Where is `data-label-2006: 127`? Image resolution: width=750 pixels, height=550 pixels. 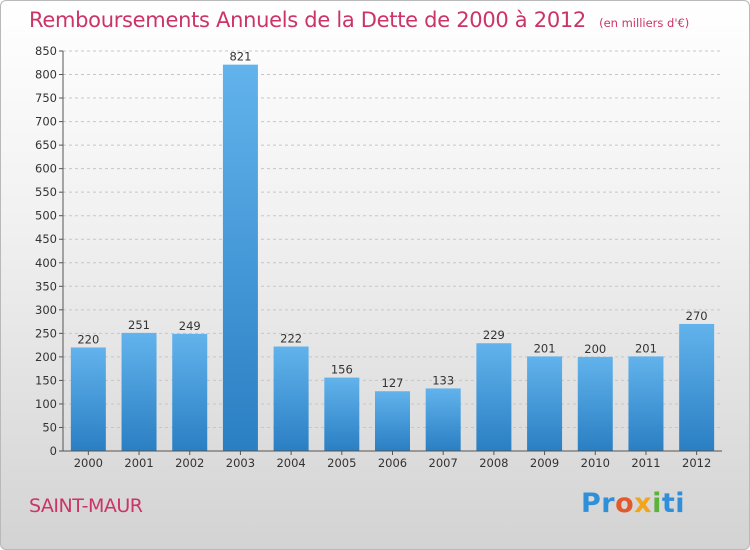
data-label-2006: 127 is located at coordinates (393, 383).